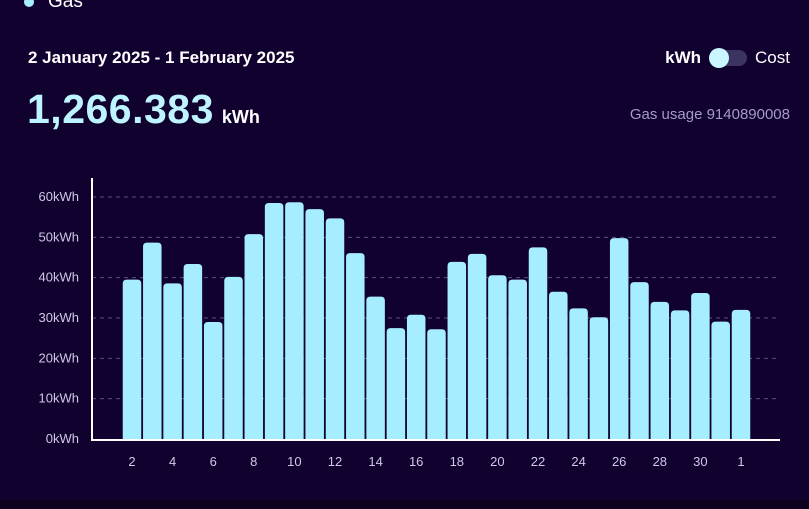  Describe the element at coordinates (619, 461) in the screenshot. I see `x-tick-label: 26` at that location.